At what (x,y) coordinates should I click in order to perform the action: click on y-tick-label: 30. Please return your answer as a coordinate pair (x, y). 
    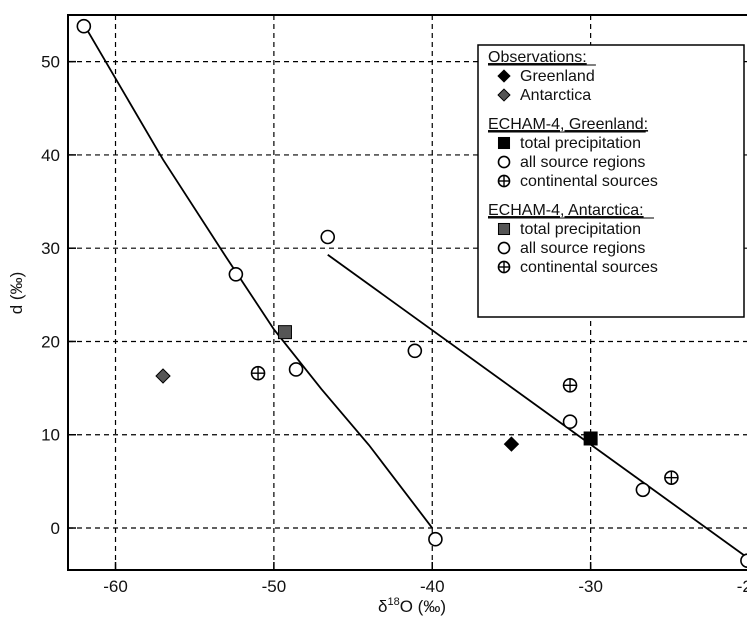
    Looking at the image, I should click on (50, 248).